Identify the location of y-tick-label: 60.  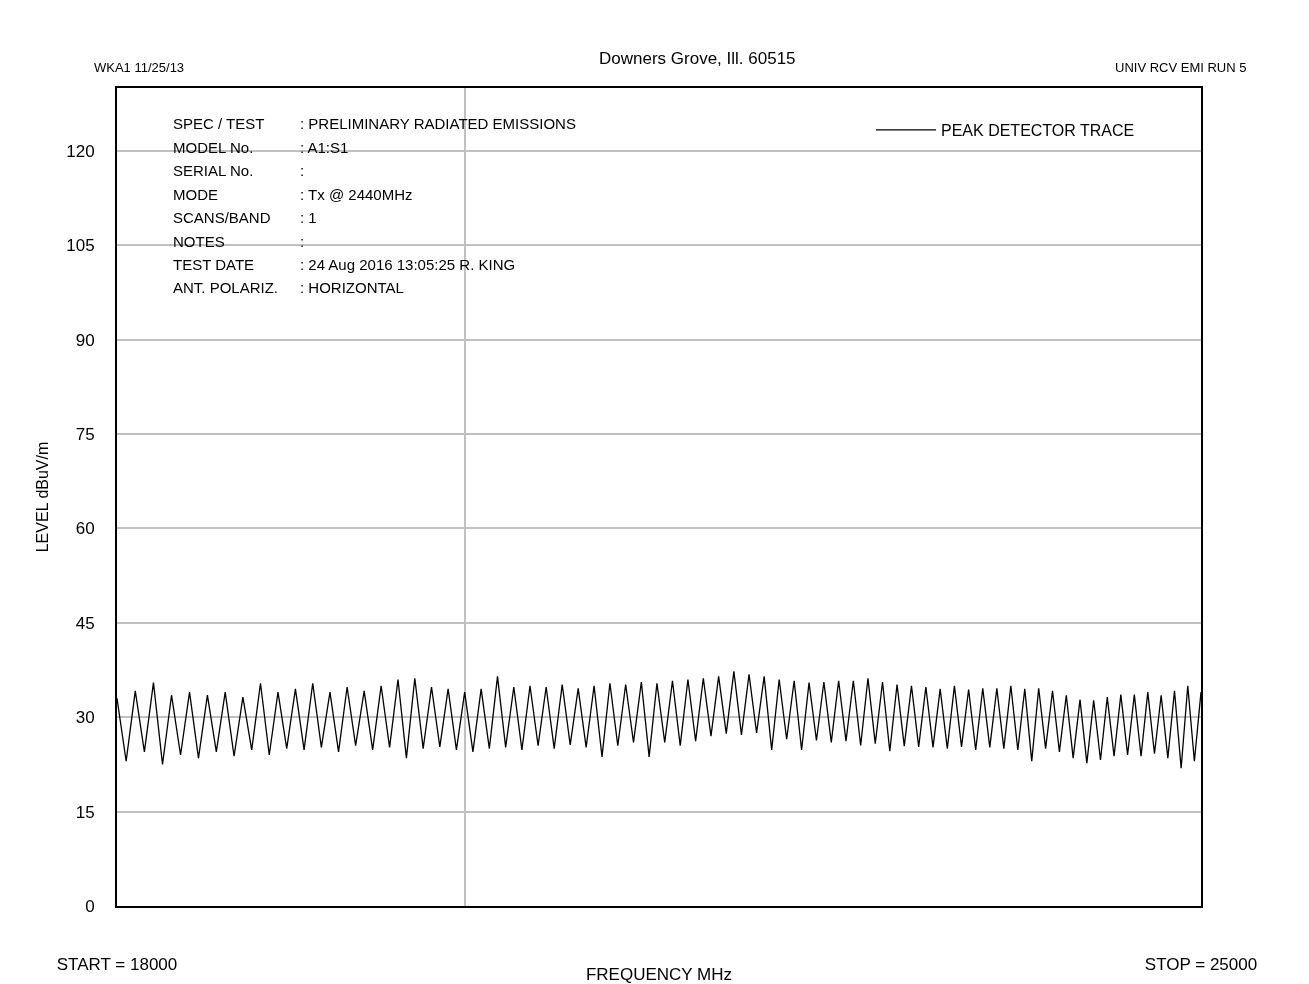
(85, 529).